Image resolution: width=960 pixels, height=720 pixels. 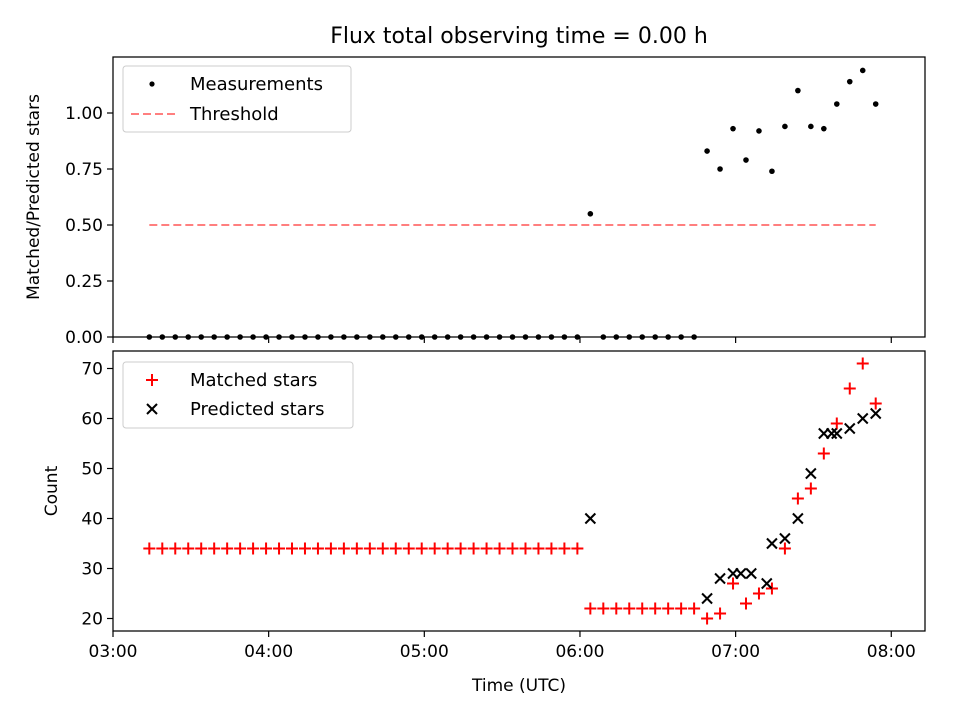 I want to click on legend-threshold-label: Threshold, so click(x=234, y=114).